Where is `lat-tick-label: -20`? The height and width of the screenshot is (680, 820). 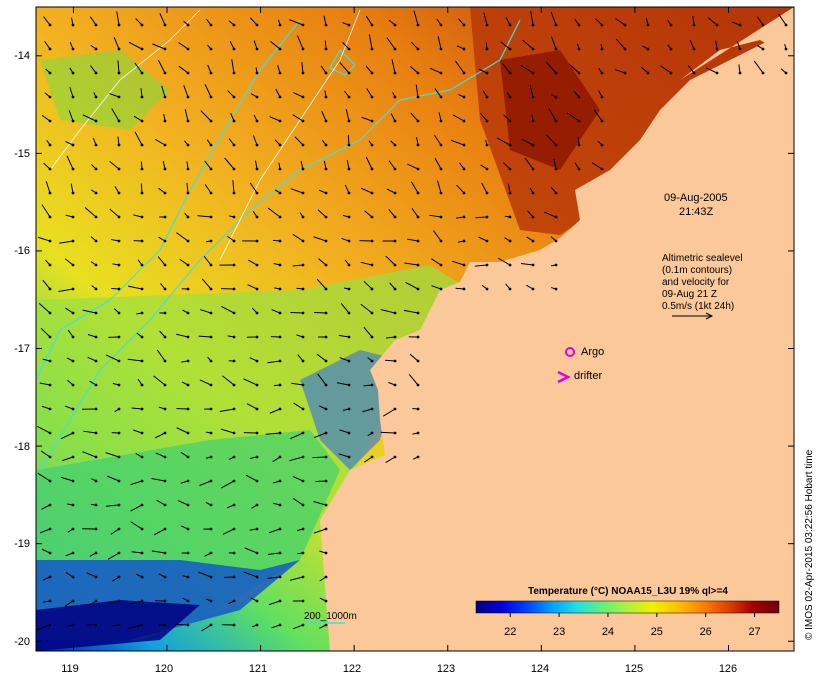 lat-tick-label: -20 is located at coordinates (22, 642).